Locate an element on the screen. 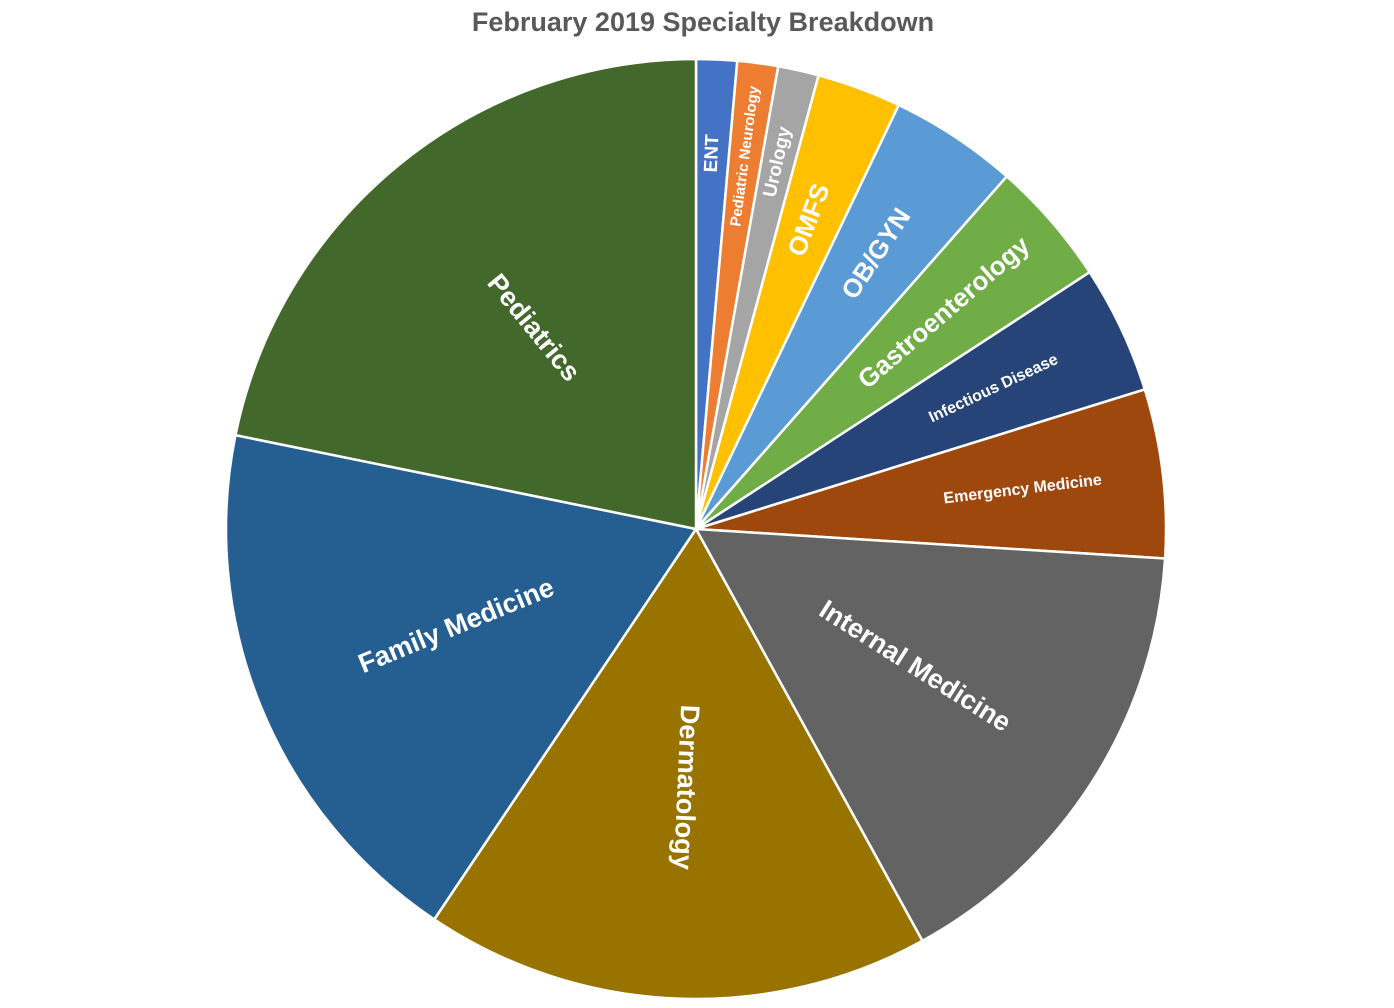 The height and width of the screenshot is (1008, 1394). slice-label: Dermatology is located at coordinates (686, 787).